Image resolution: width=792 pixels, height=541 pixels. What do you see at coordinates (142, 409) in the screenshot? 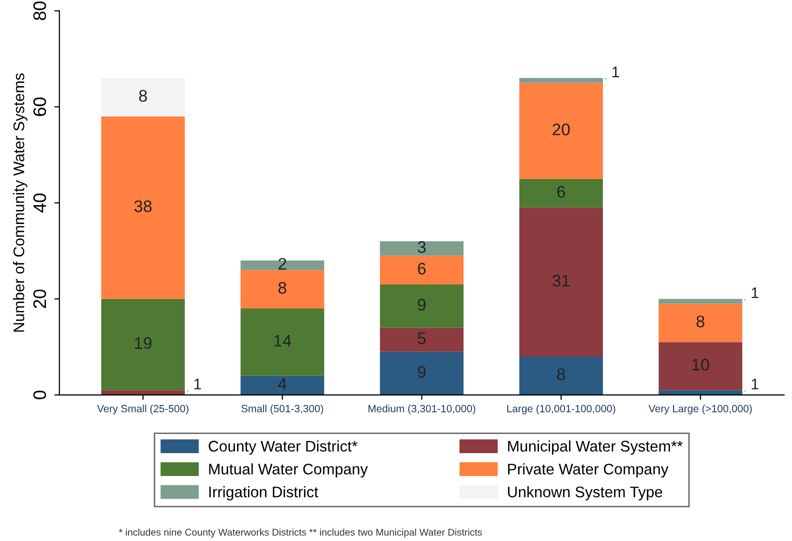
I see `x-tick-label: Very Small (25-500)` at bounding box center [142, 409].